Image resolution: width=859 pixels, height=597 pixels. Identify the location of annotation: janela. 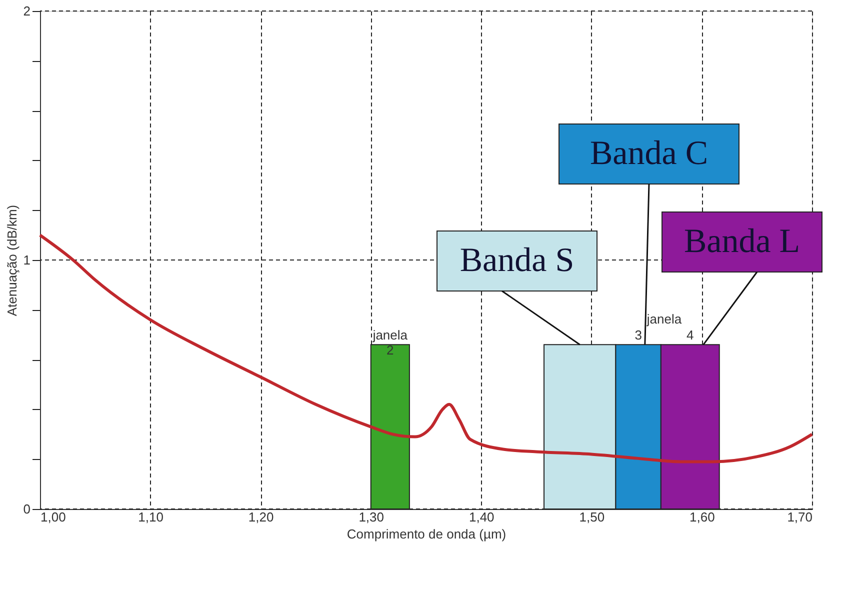
(664, 319).